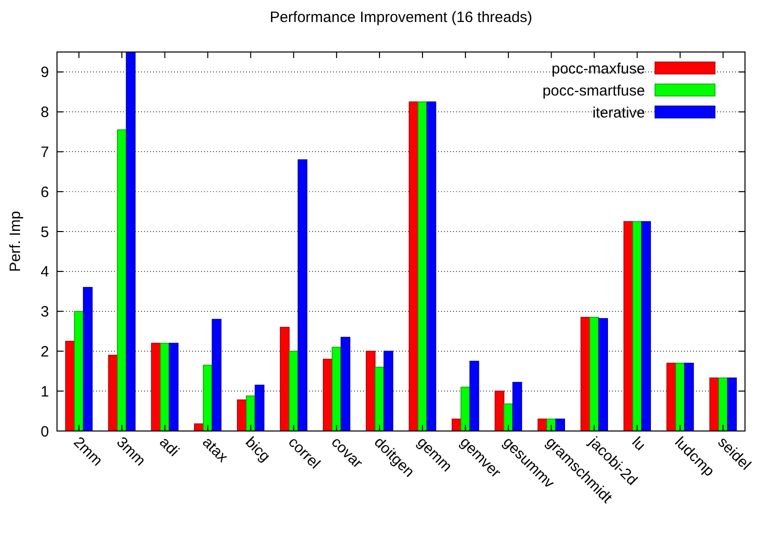  I want to click on y-tick-label: 3, so click(44, 312).